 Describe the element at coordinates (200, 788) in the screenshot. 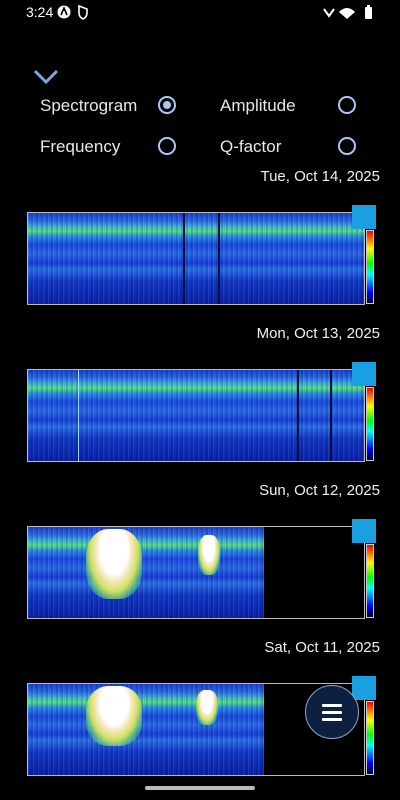

I see `home-indicator` at that location.